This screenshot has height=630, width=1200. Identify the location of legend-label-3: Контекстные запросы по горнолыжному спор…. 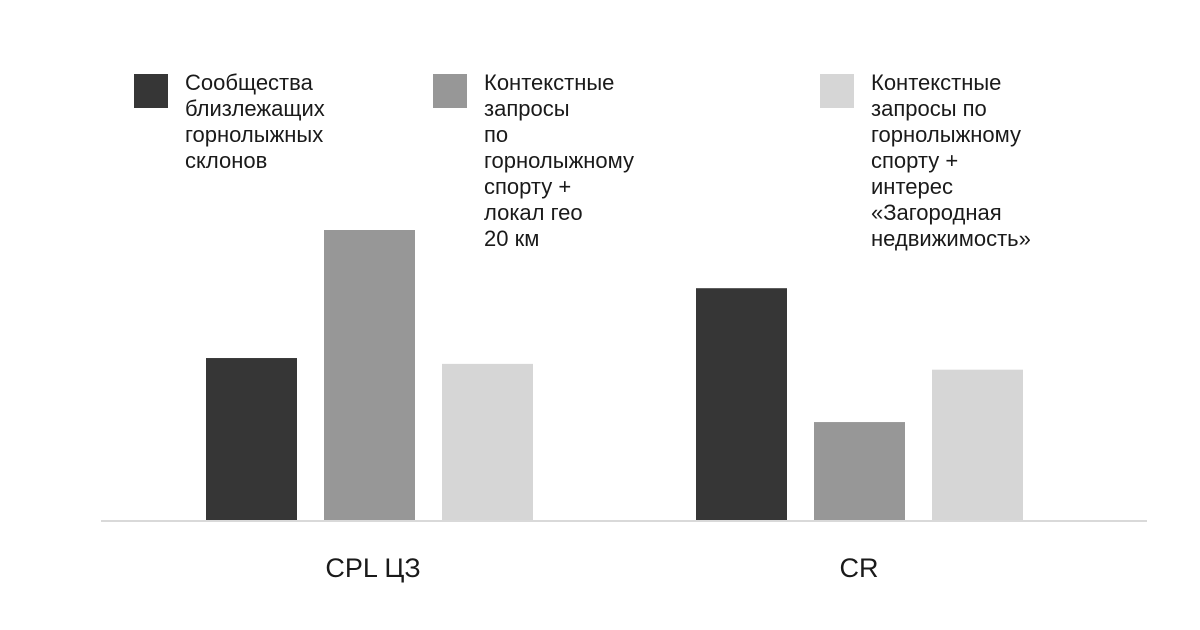
(951, 160).